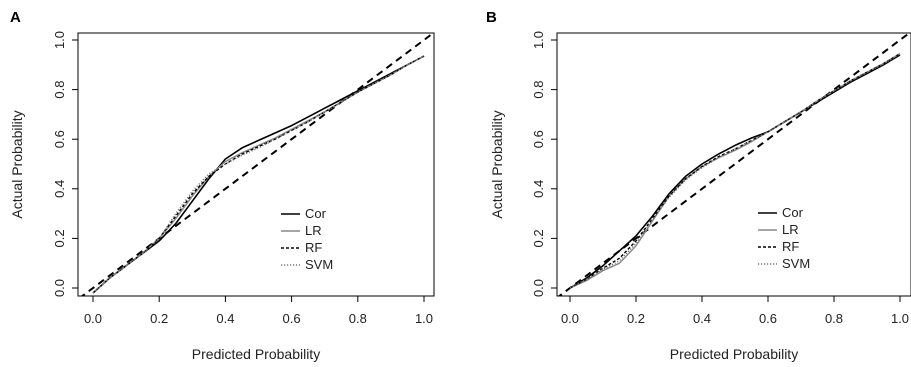 Image resolution: width=911 pixels, height=367 pixels. I want to click on panel-b-legend-label-rf: RF, so click(790, 246).